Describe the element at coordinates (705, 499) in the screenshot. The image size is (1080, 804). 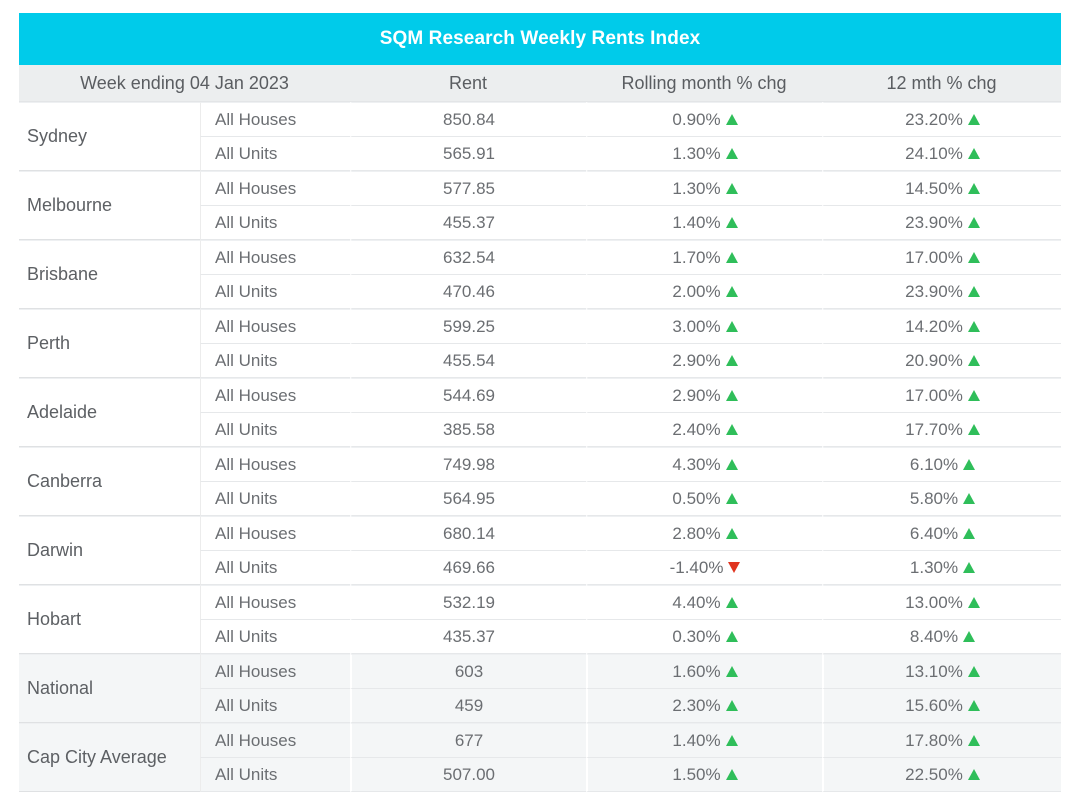
I see `rolling-month-change: 0.50%` at that location.